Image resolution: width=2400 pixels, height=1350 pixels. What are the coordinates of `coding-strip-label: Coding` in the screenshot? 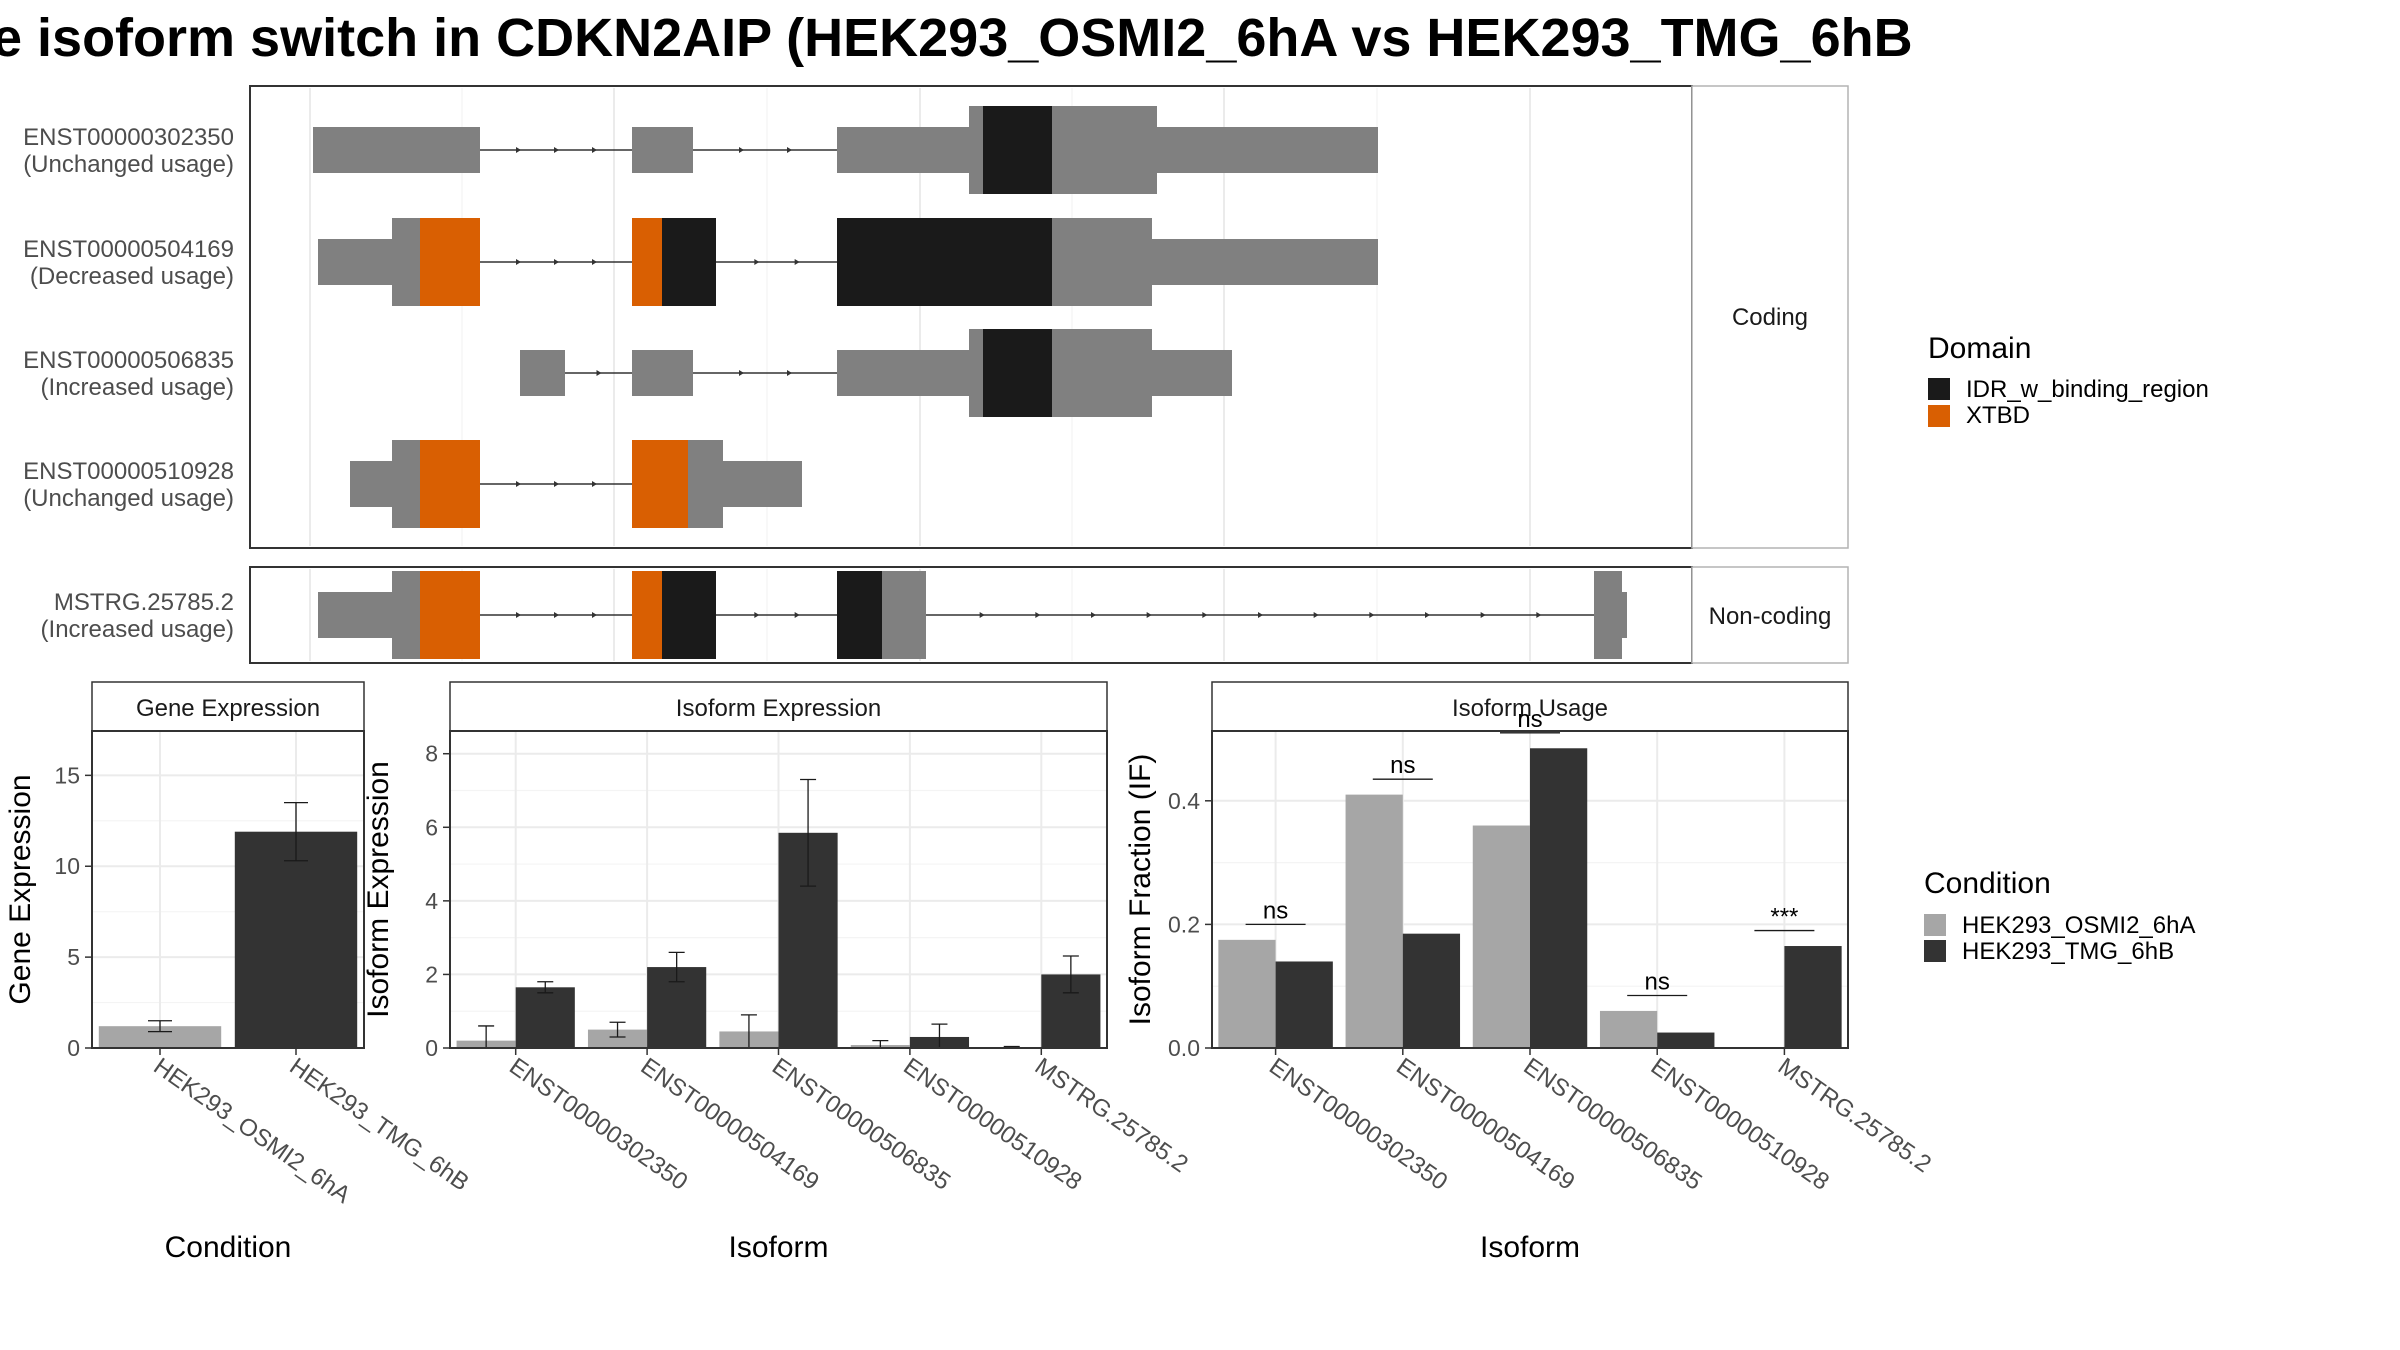 It's located at (1770, 317).